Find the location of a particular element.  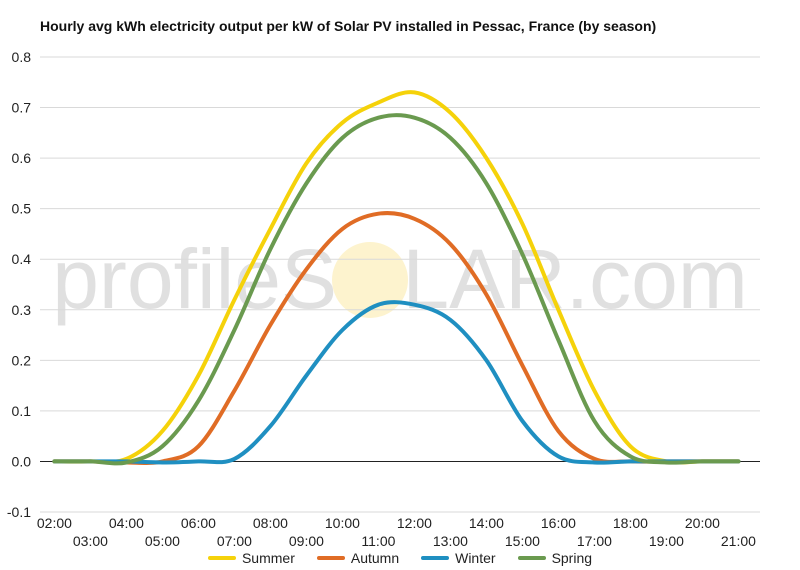

watermark: profileSOLAR.com is located at coordinates (400, 279).